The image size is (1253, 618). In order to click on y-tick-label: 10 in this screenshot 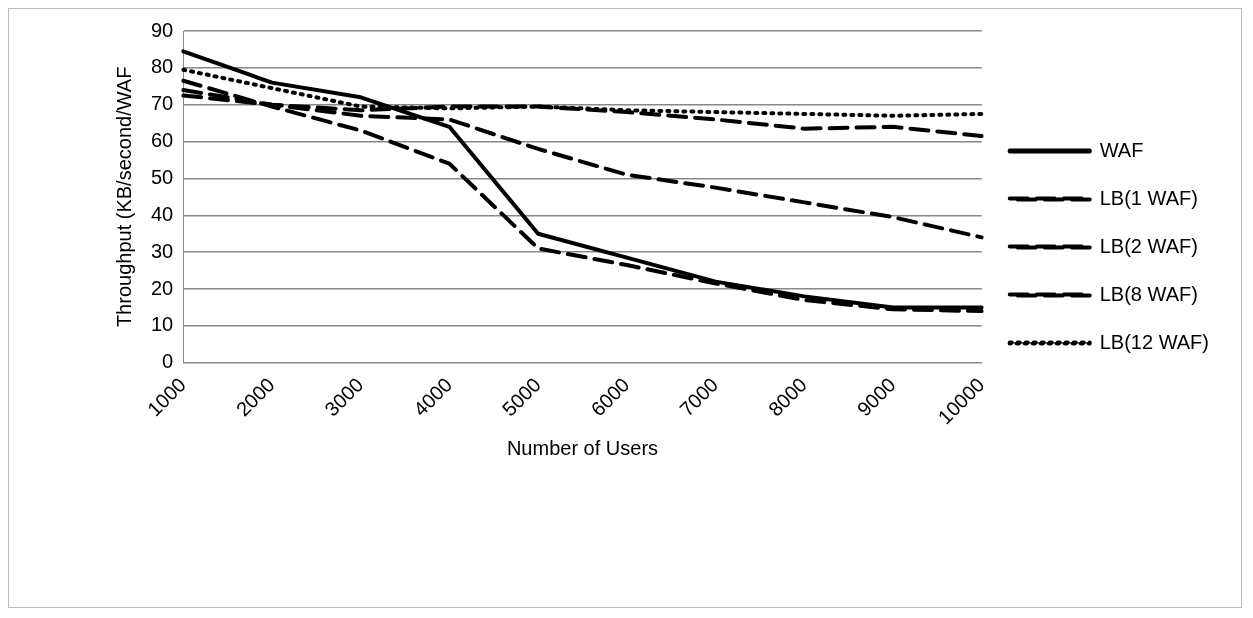, I will do `click(162, 324)`.